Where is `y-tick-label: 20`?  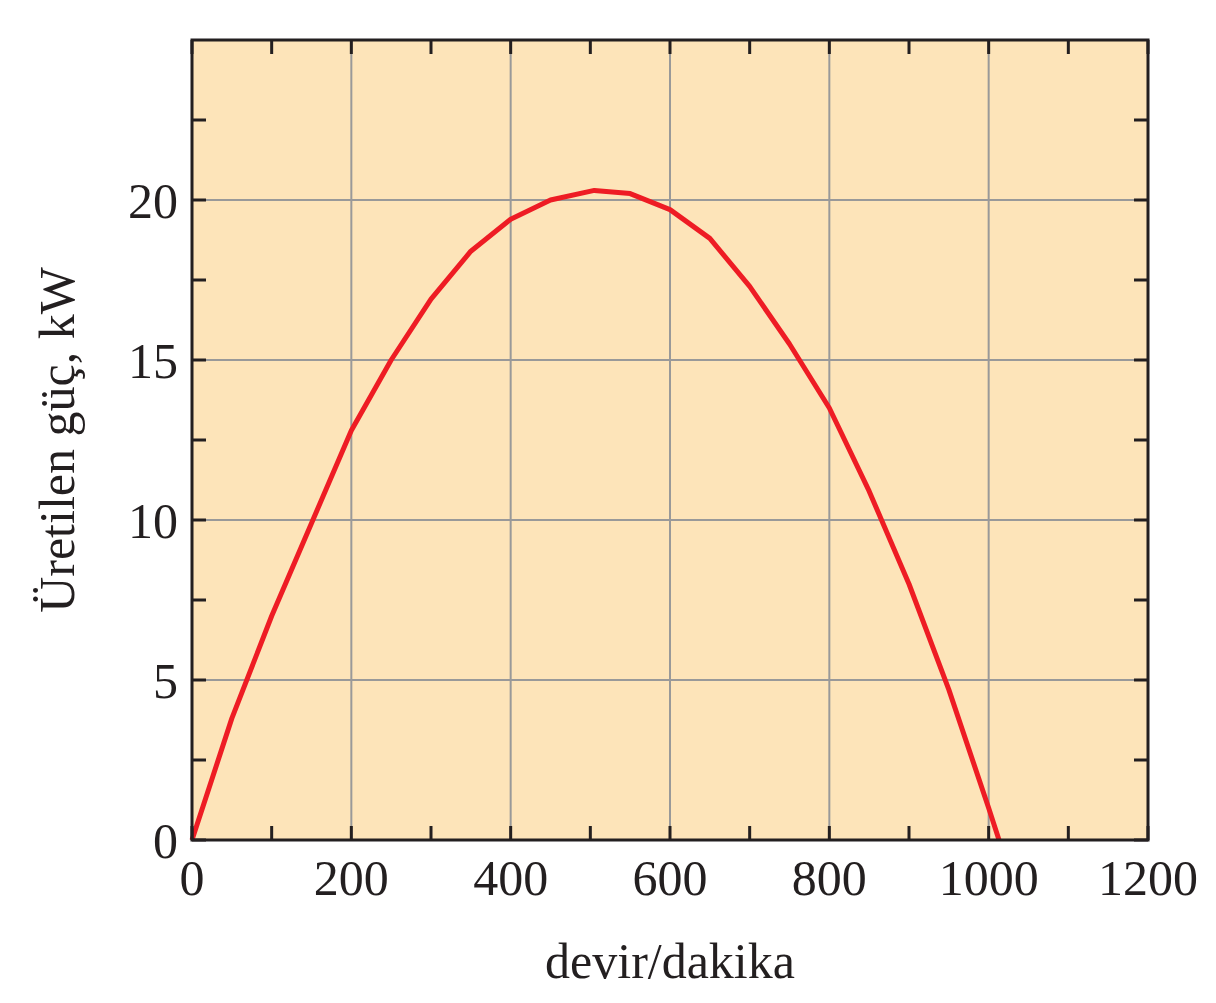
y-tick-label: 20 is located at coordinates (153, 200).